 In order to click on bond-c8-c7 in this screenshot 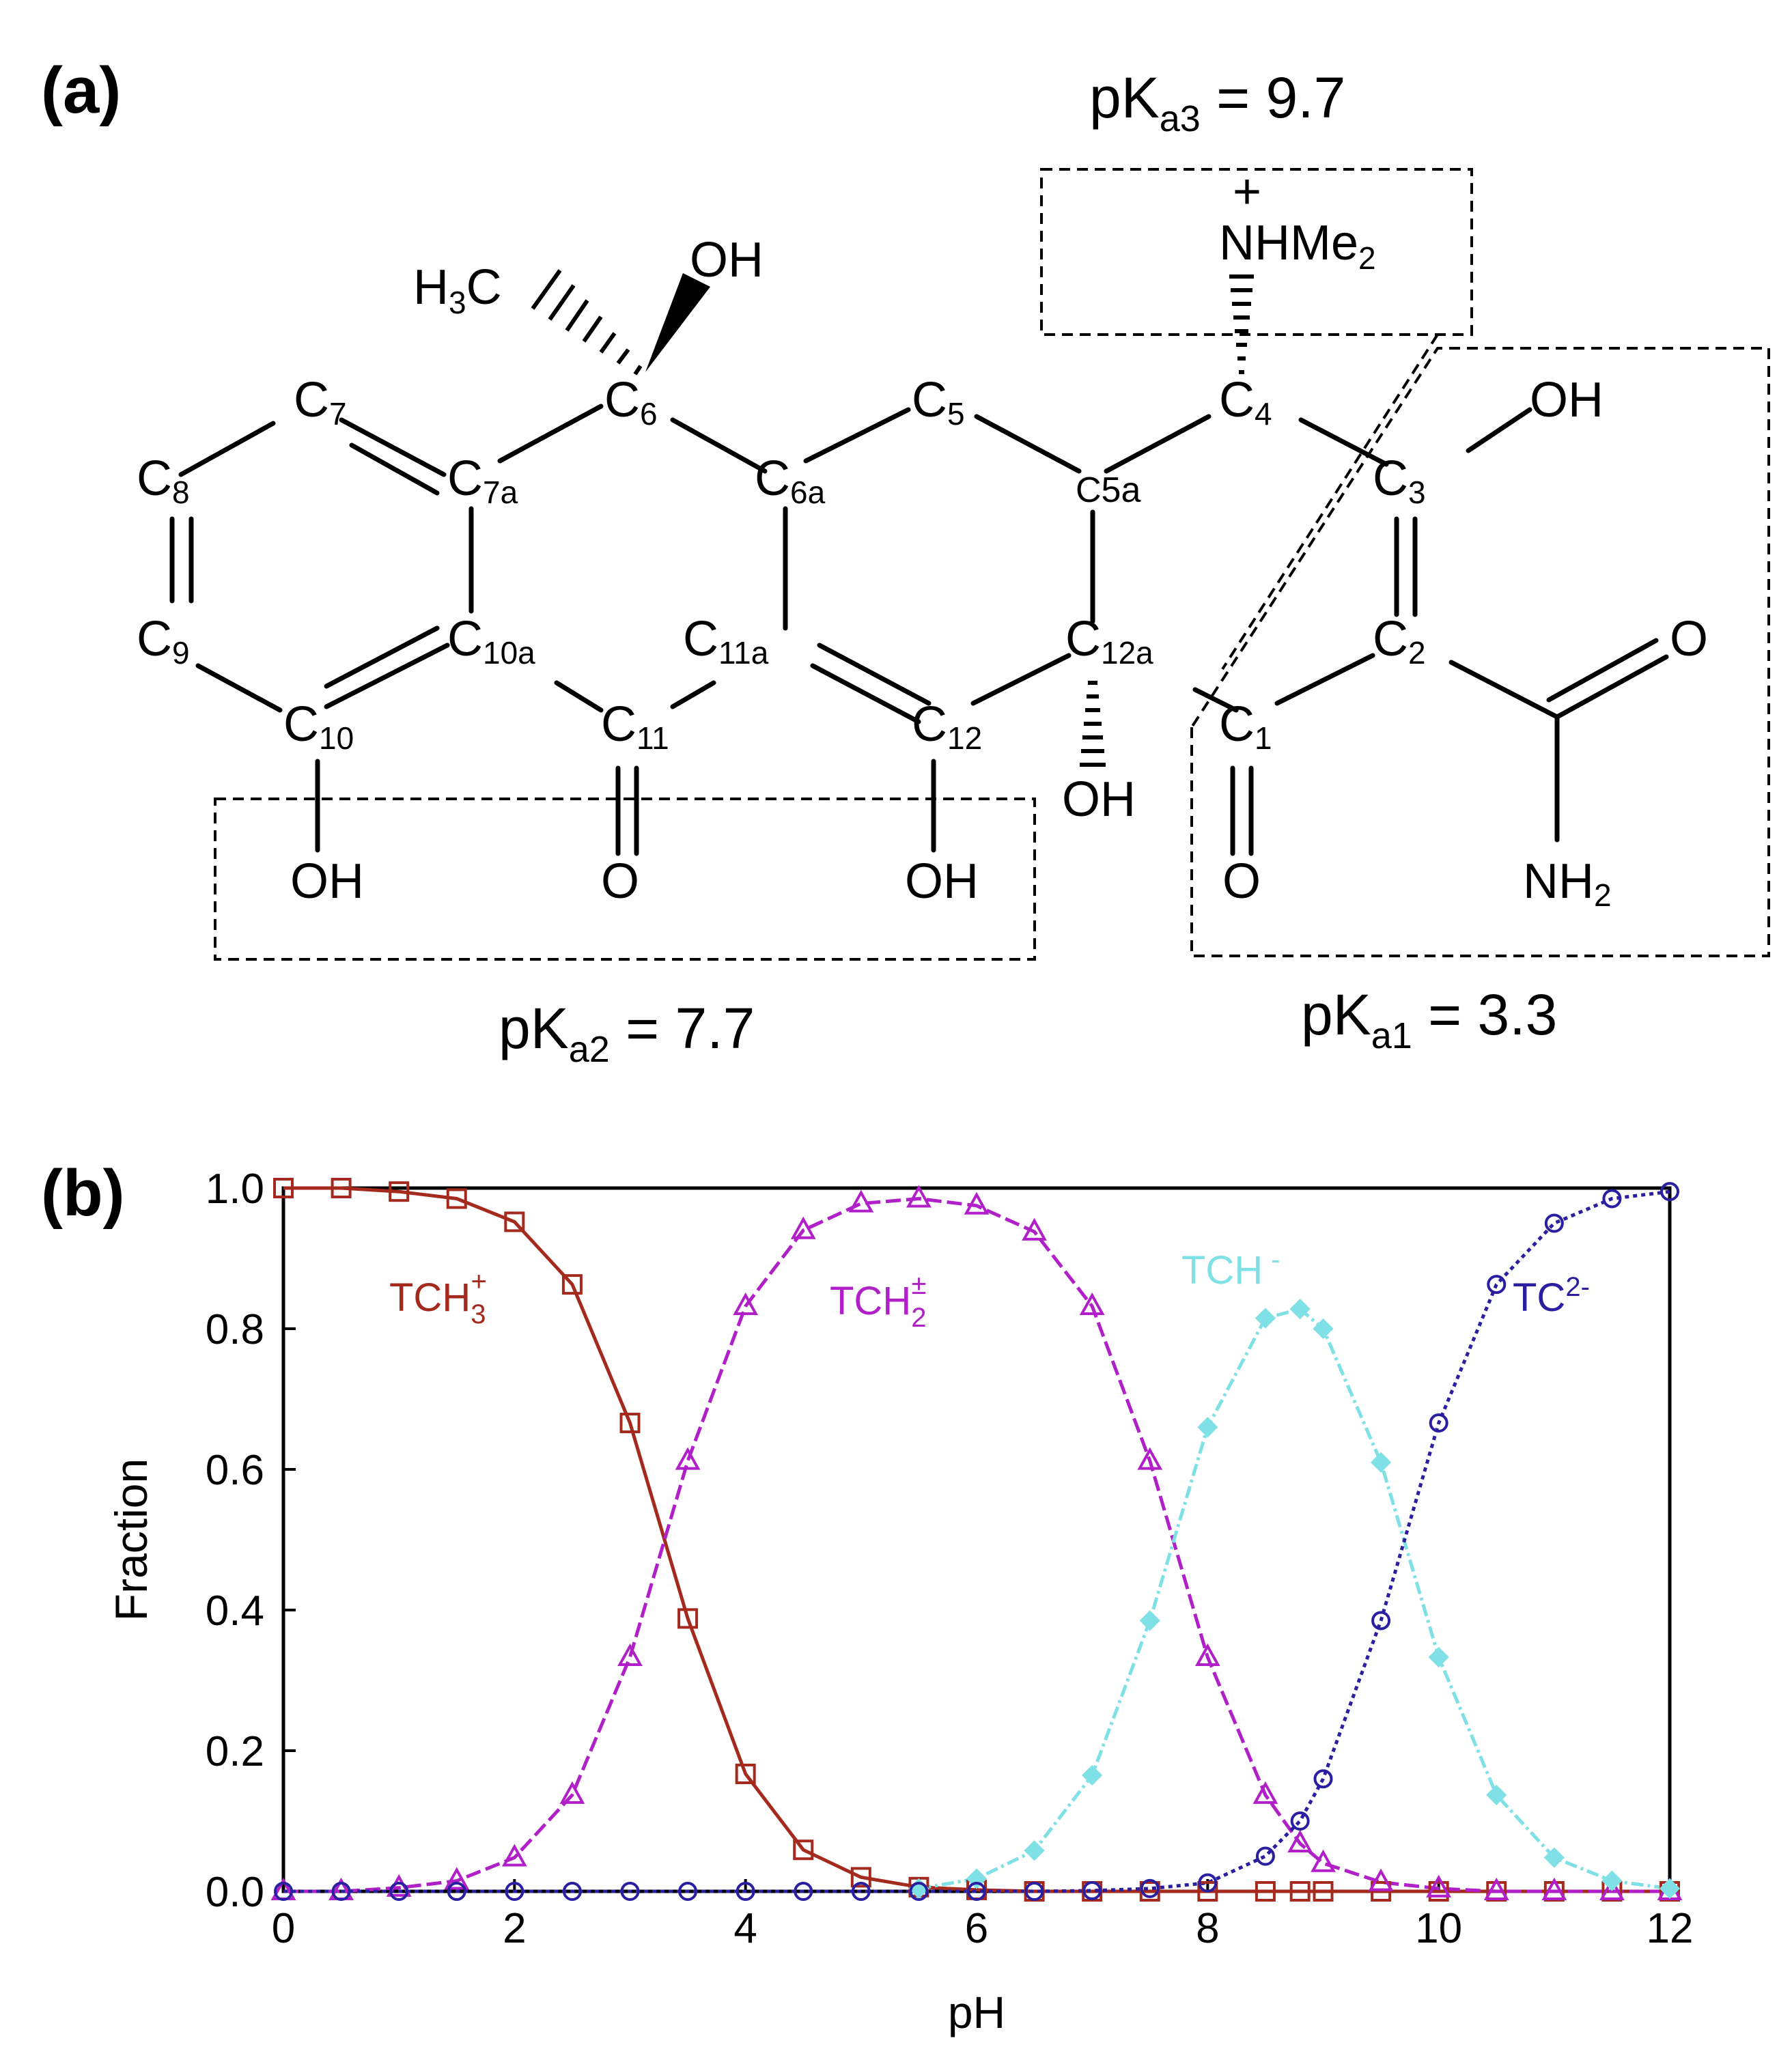, I will do `click(227, 449)`.